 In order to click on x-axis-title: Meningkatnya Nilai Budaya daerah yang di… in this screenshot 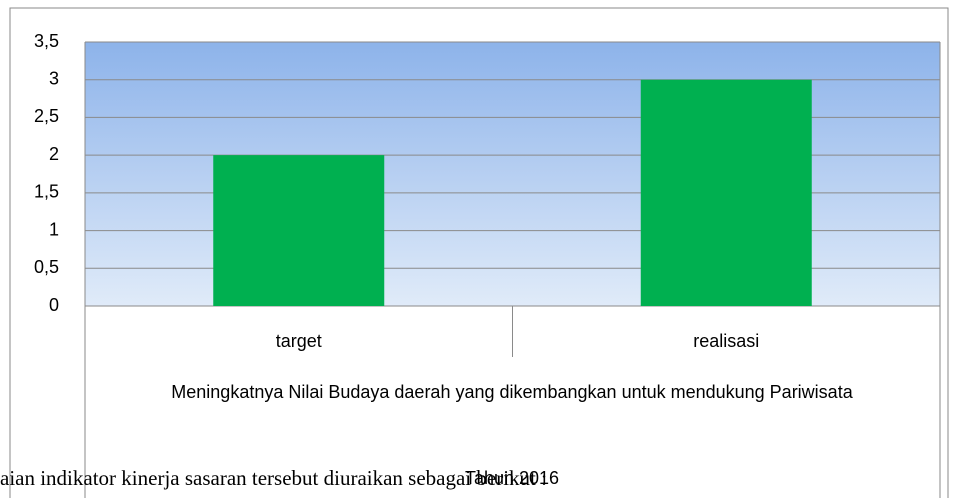, I will do `click(512, 392)`.